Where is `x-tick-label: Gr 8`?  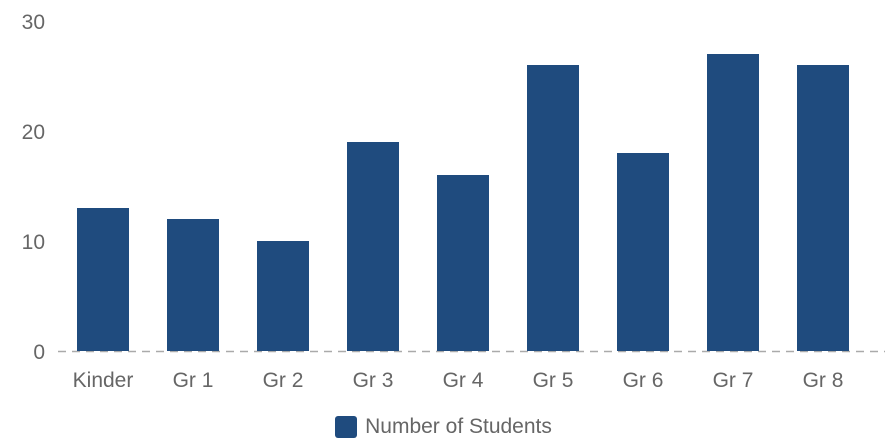 x-tick-label: Gr 8 is located at coordinates (823, 380).